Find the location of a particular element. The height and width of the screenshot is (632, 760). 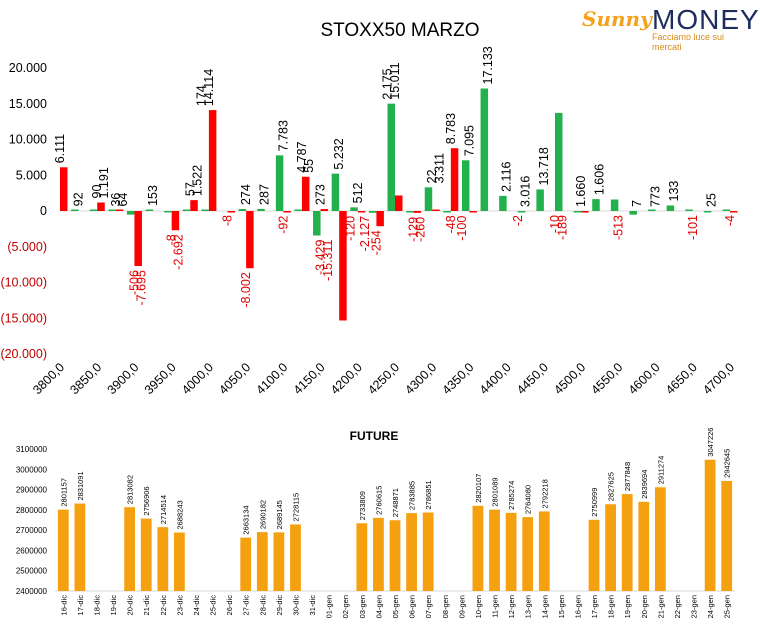

future-y-tick-label: 3100000 is located at coordinates (32, 449).